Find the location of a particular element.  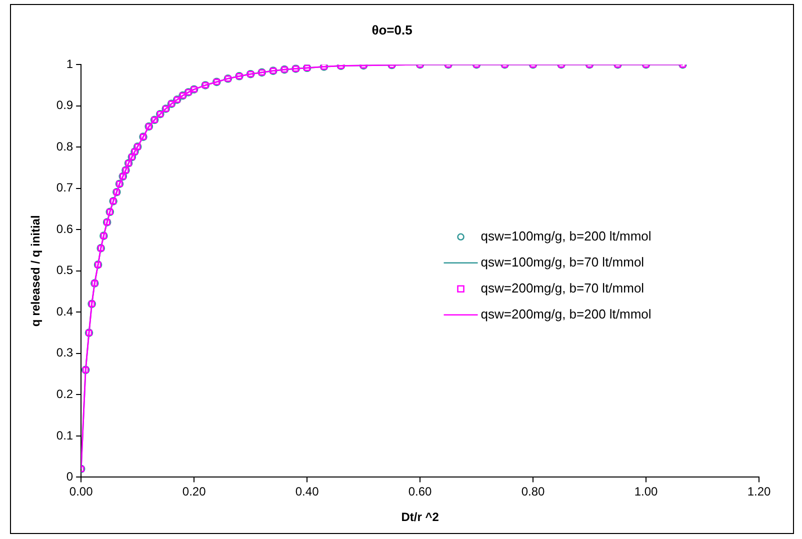

y-tick-label: 0.1 is located at coordinates (65, 435).